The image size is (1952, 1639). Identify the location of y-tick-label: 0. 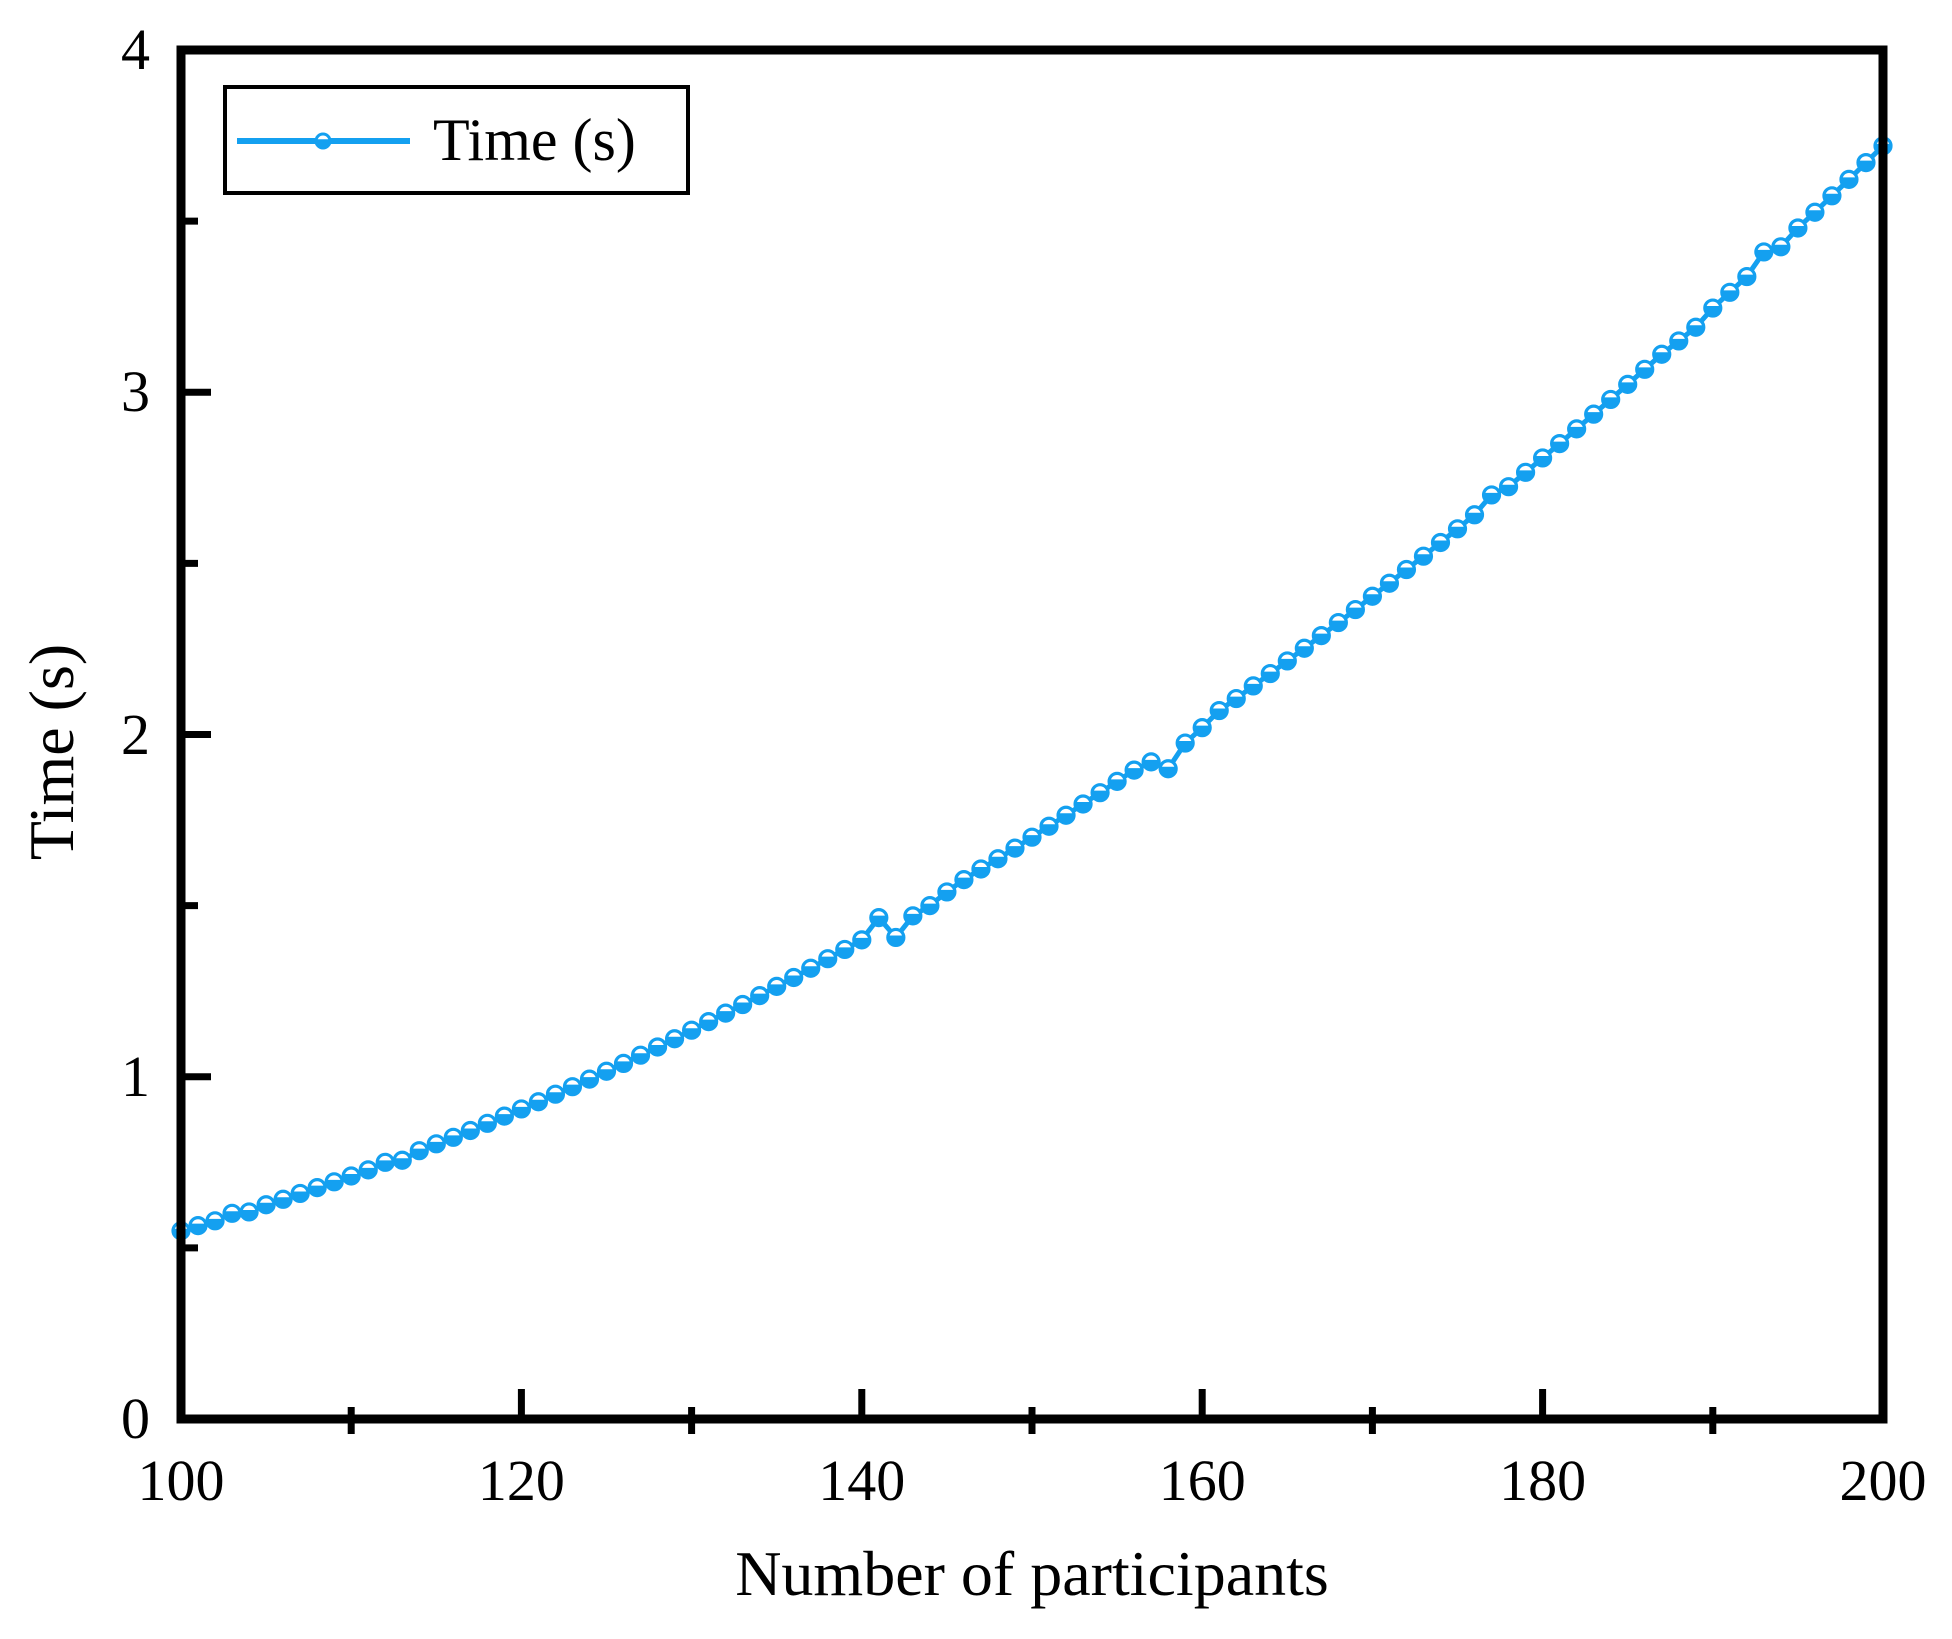
(135, 1418).